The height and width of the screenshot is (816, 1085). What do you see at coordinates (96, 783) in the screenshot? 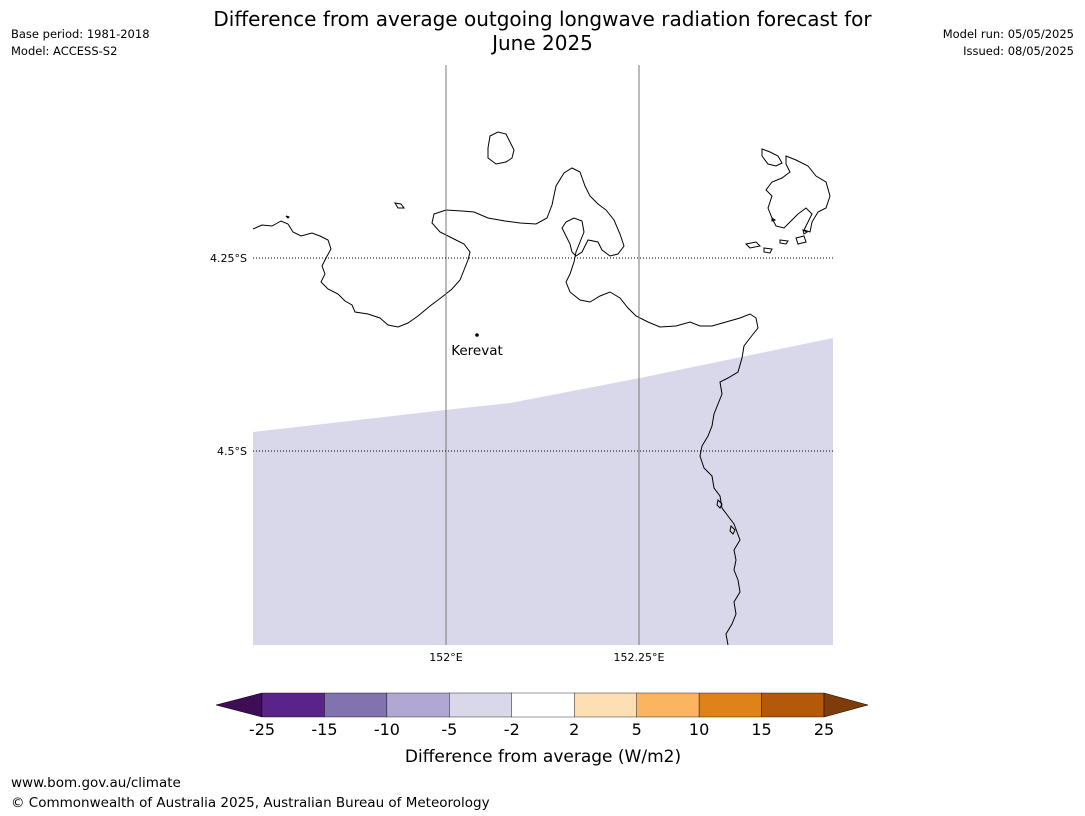
I see `footer-url: www.bom.gov.au/climate` at bounding box center [96, 783].